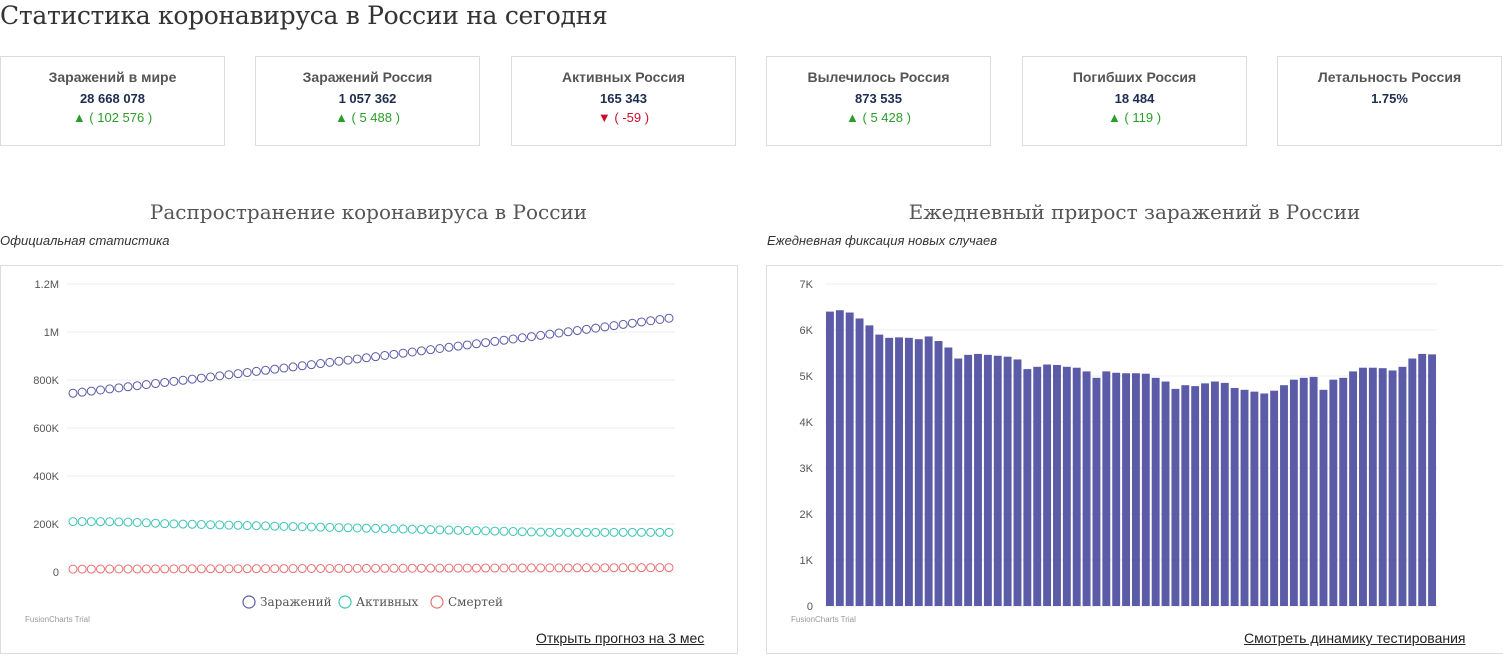 This screenshot has width=1503, height=656. I want to click on y-tick-label: 3K, so click(807, 469).